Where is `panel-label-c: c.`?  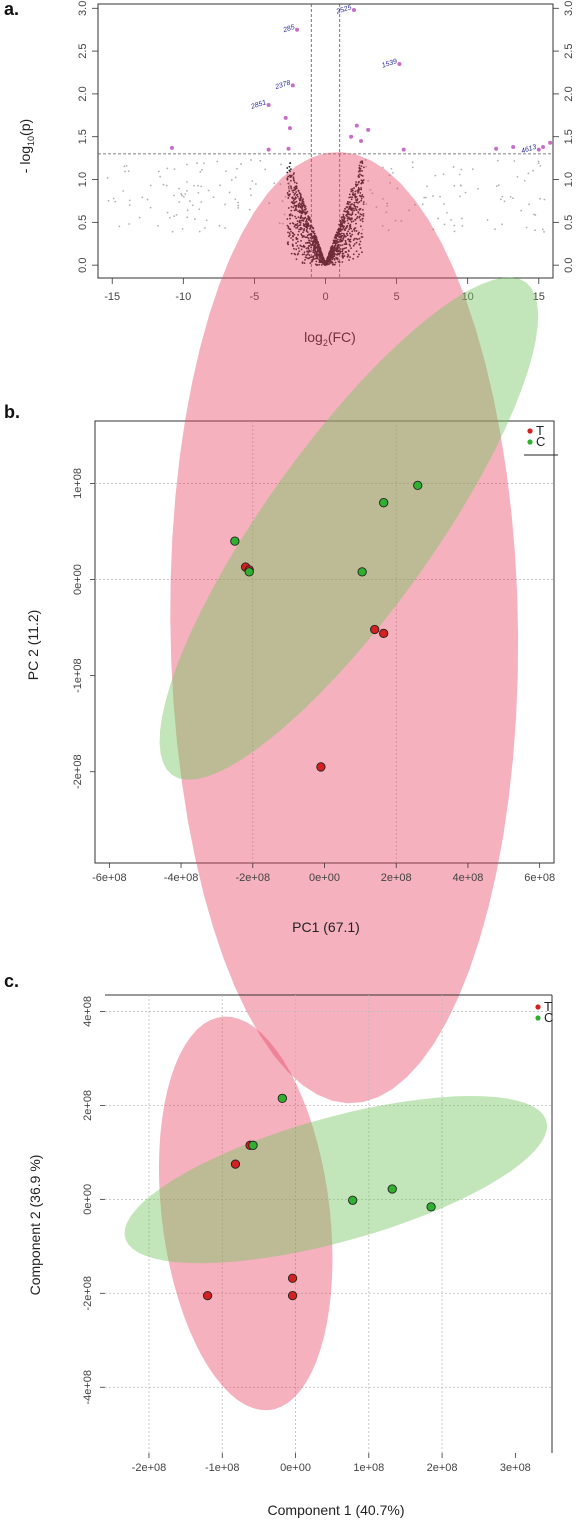 panel-label-c: c. is located at coordinates (11, 981).